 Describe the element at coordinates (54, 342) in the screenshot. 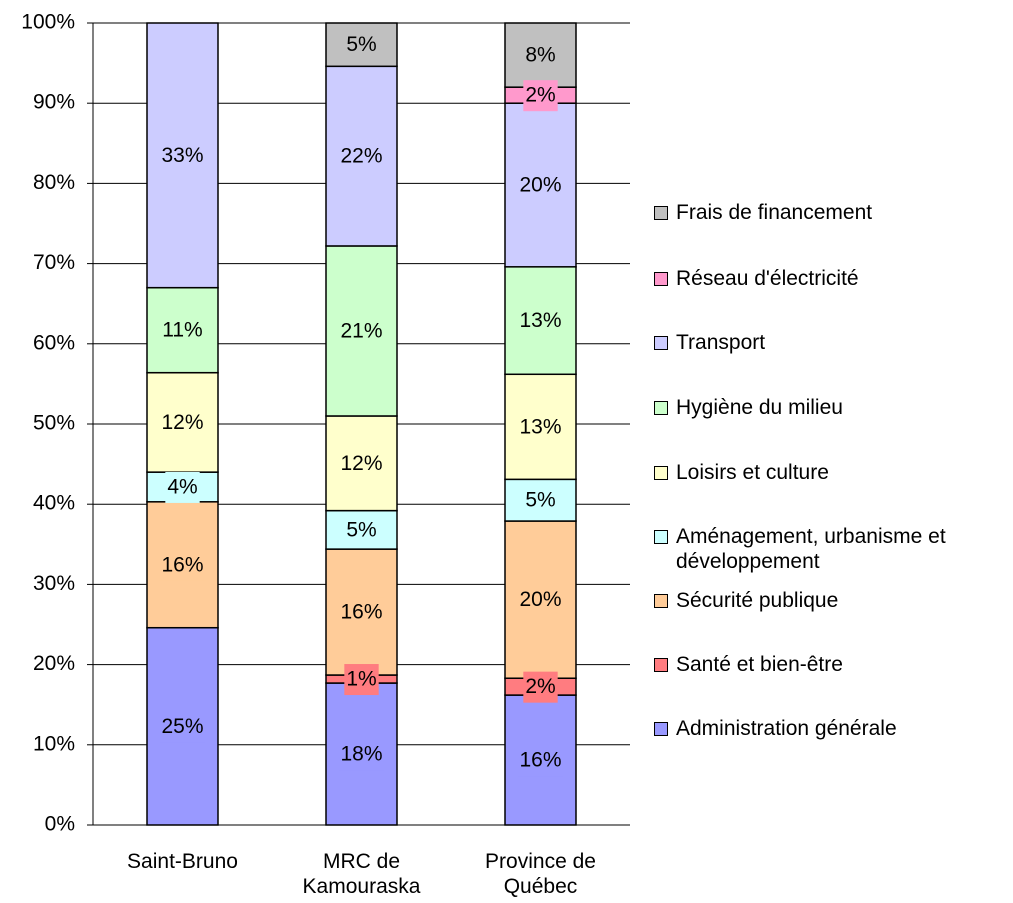

I see `y-tick-label: 60%` at that location.